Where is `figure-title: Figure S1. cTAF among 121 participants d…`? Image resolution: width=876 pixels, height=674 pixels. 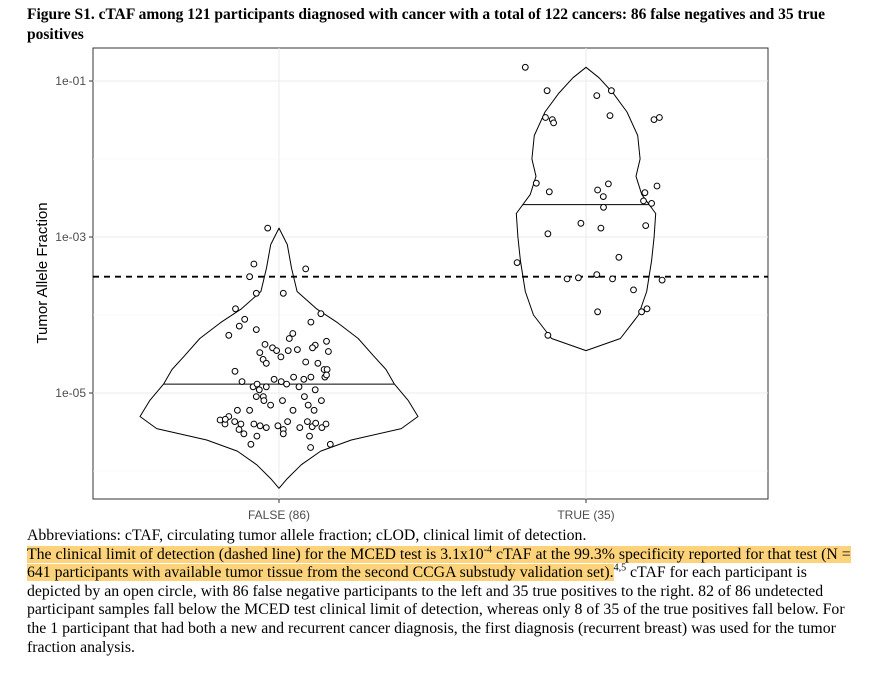 figure-title: Figure S1. cTAF among 121 participants d… is located at coordinates (426, 24).